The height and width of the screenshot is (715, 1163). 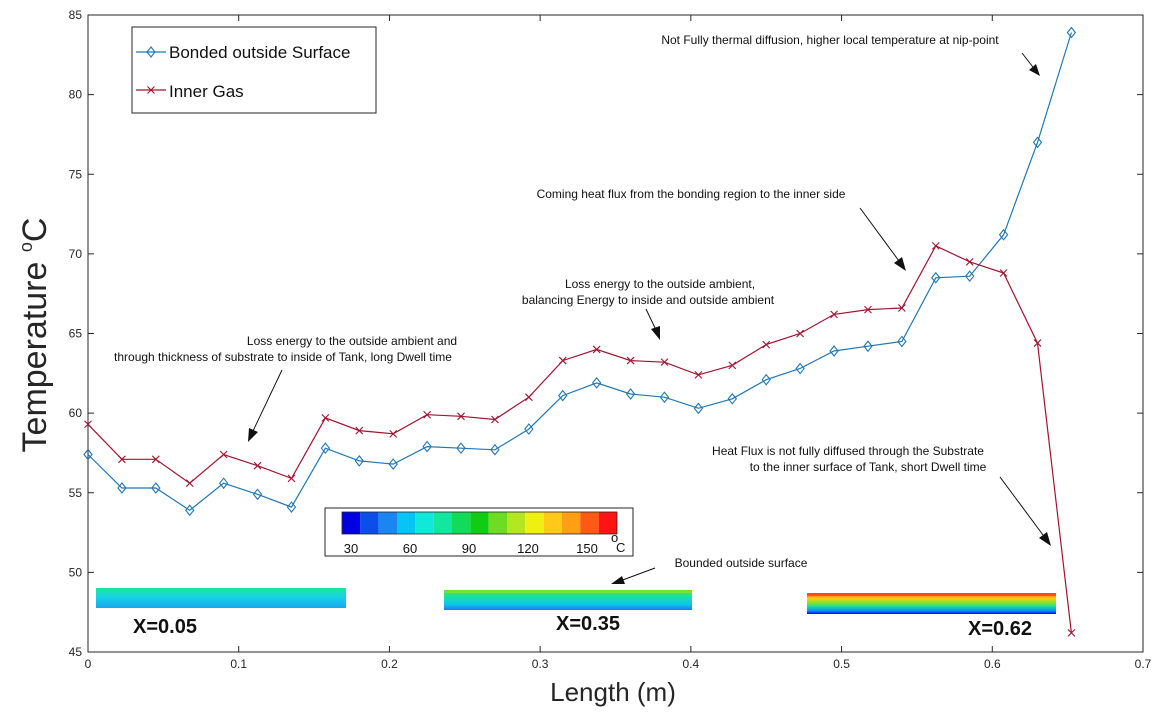 I want to click on y-axis-label-group: Temperature oC, so click(x=35, y=335).